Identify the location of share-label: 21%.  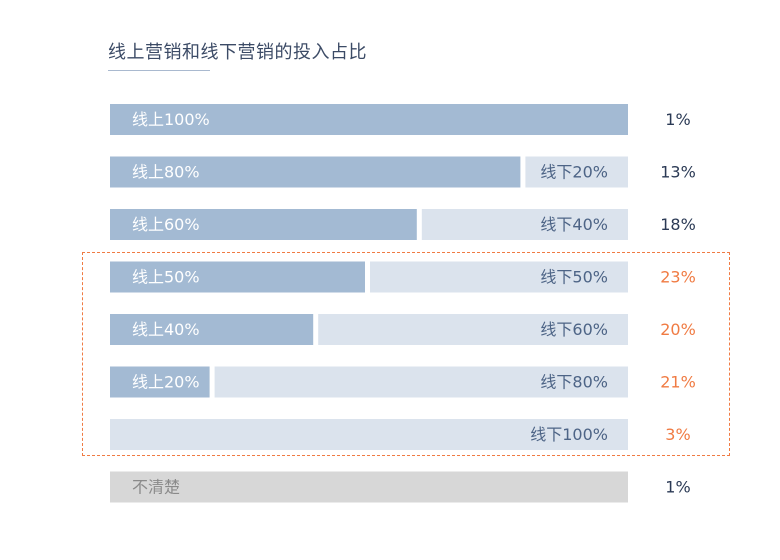
(678, 382).